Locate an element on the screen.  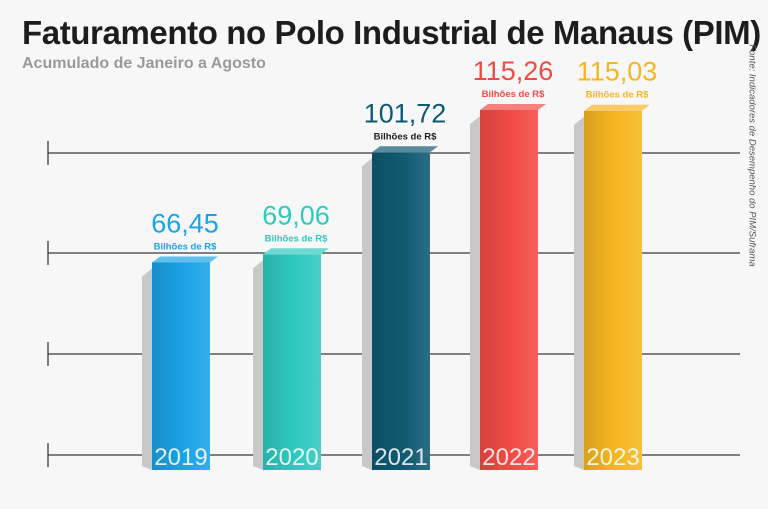
category-label: 2022 is located at coordinates (508, 457).